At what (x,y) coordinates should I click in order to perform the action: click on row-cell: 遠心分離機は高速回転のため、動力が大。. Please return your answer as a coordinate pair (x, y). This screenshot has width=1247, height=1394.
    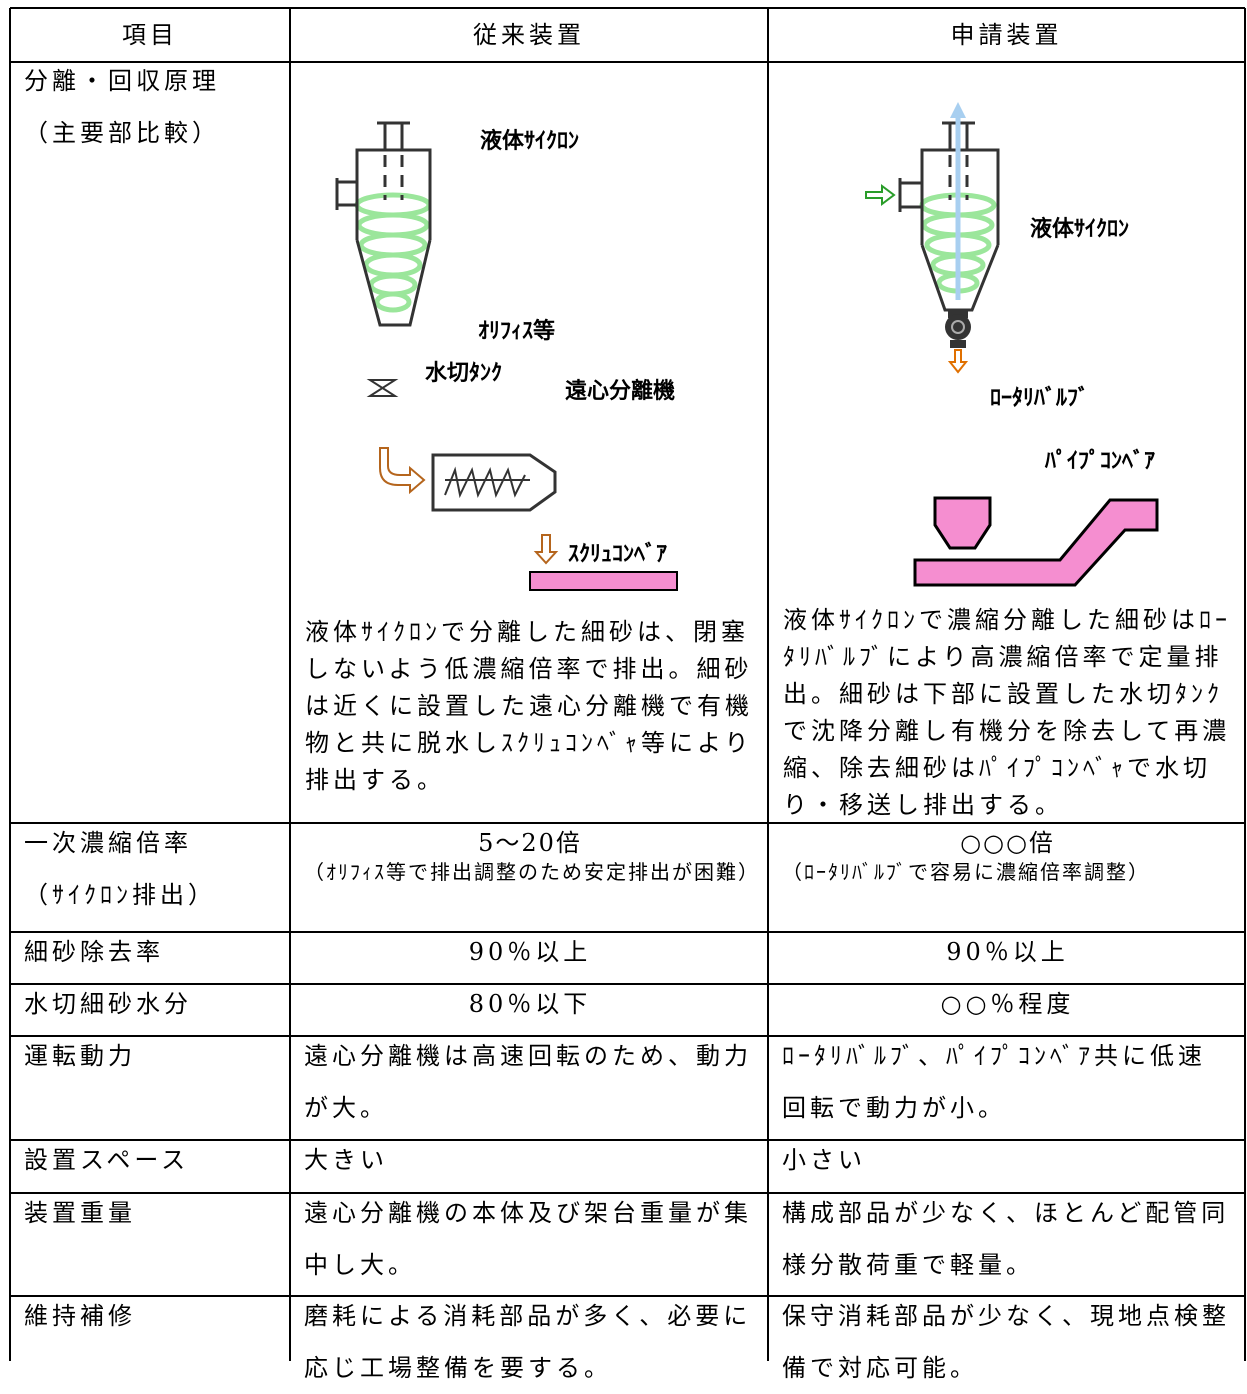
    Looking at the image, I should click on (530, 1082).